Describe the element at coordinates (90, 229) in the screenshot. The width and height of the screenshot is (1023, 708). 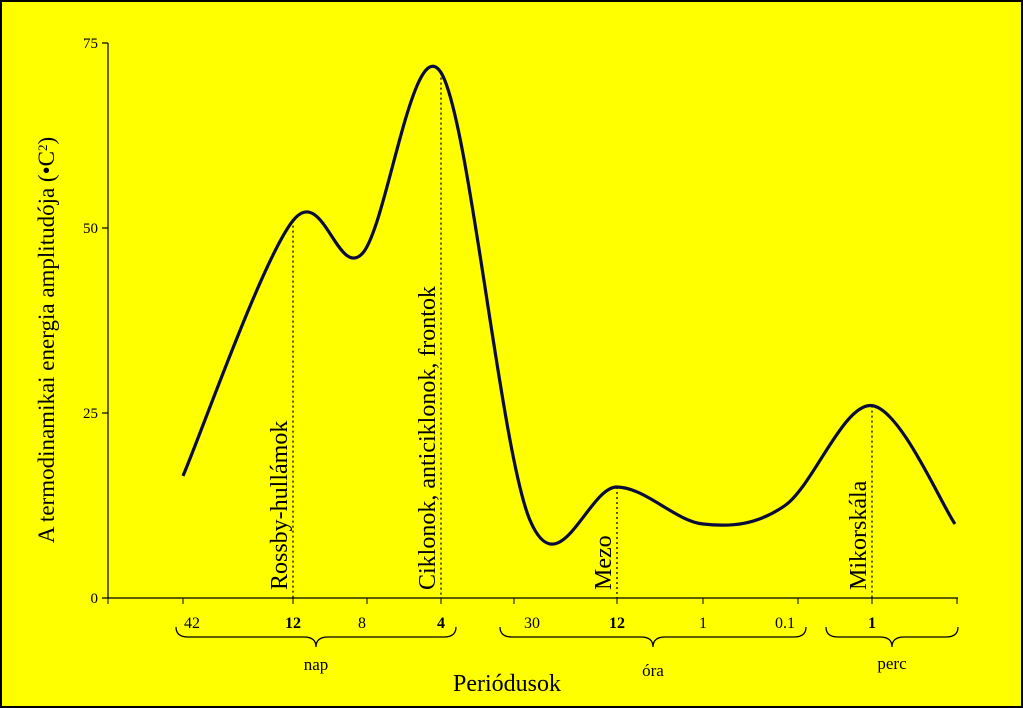
I see `y-tick-label: 50` at that location.